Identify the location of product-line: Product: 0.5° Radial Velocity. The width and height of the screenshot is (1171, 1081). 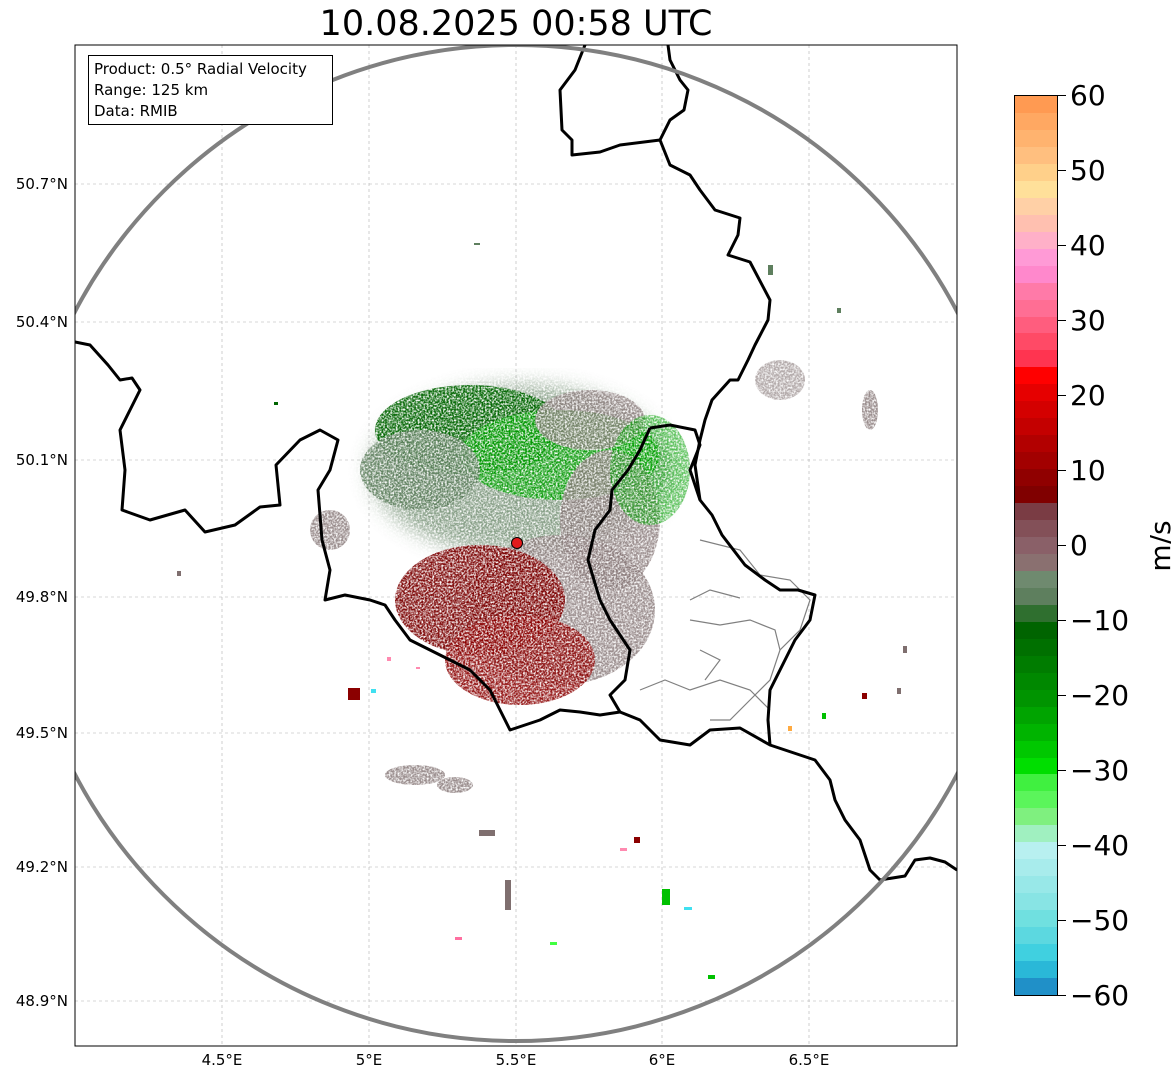
(200, 69).